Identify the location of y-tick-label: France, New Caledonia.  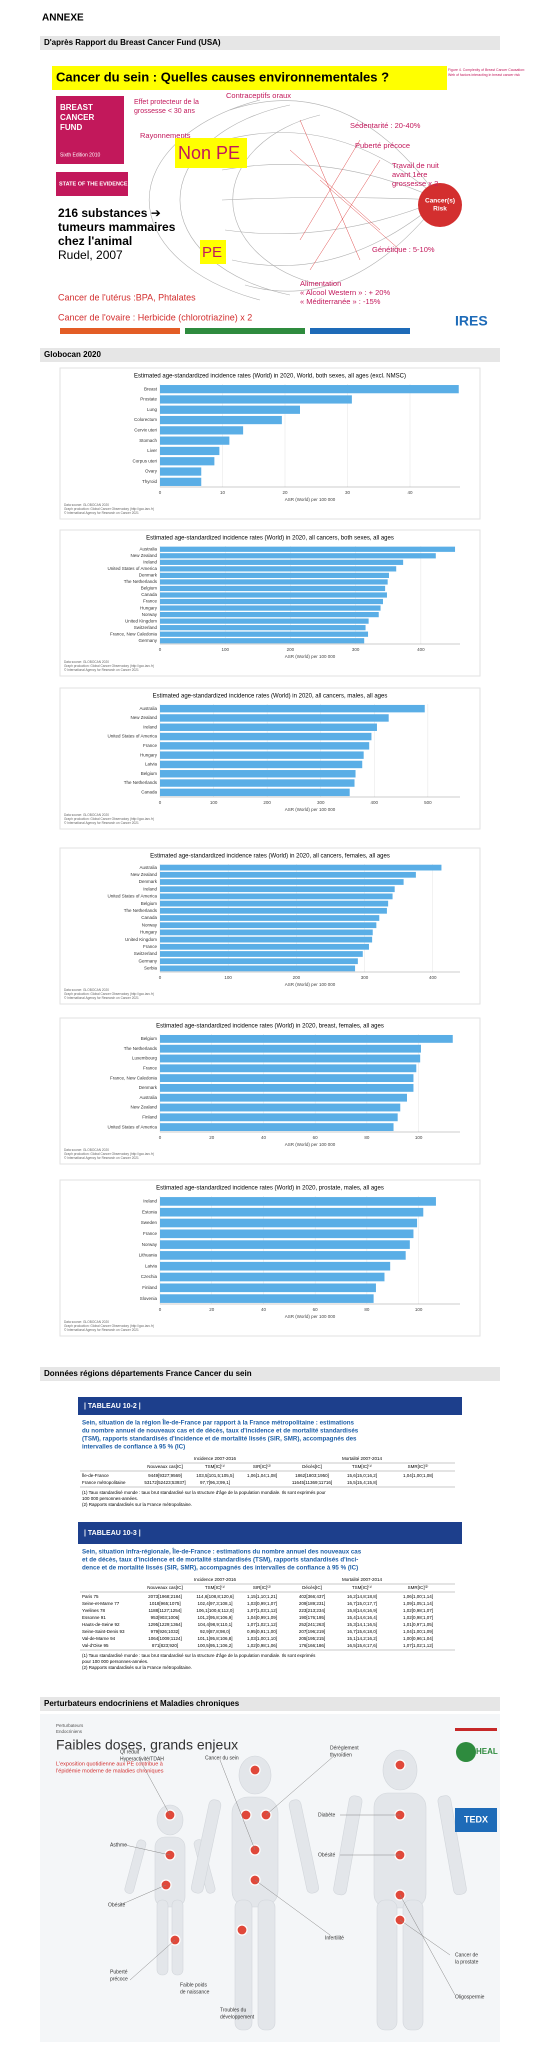
(134, 633).